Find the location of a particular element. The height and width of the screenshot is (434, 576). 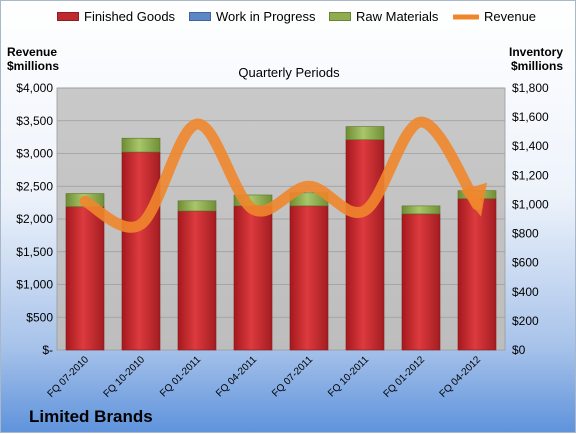

right-axis-title-line2: $millions is located at coordinates (536, 66).